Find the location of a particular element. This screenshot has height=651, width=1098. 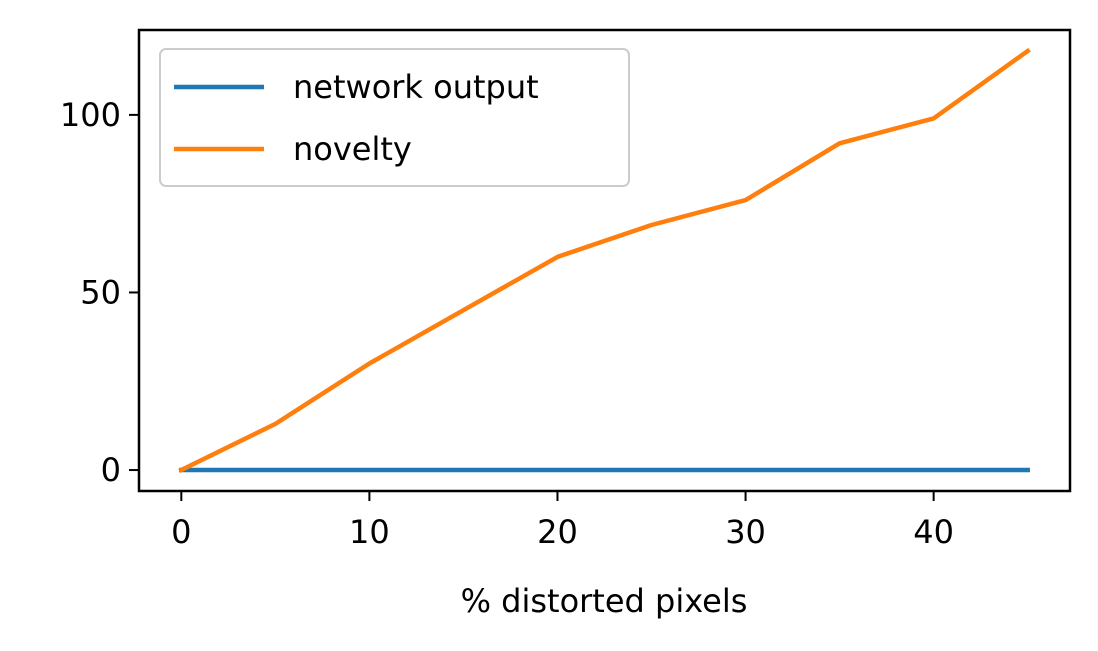

legend-label: novelty is located at coordinates (352, 149).